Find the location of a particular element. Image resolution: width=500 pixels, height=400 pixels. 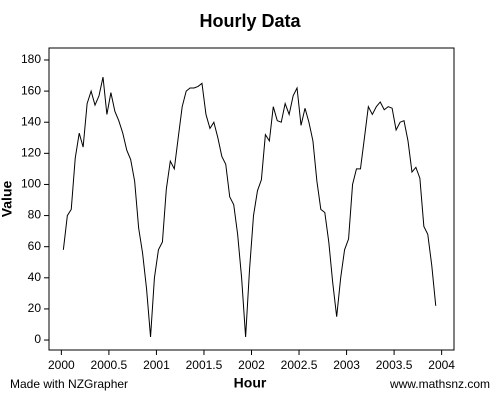

x-tick-label: 2003.5 is located at coordinates (394, 365).